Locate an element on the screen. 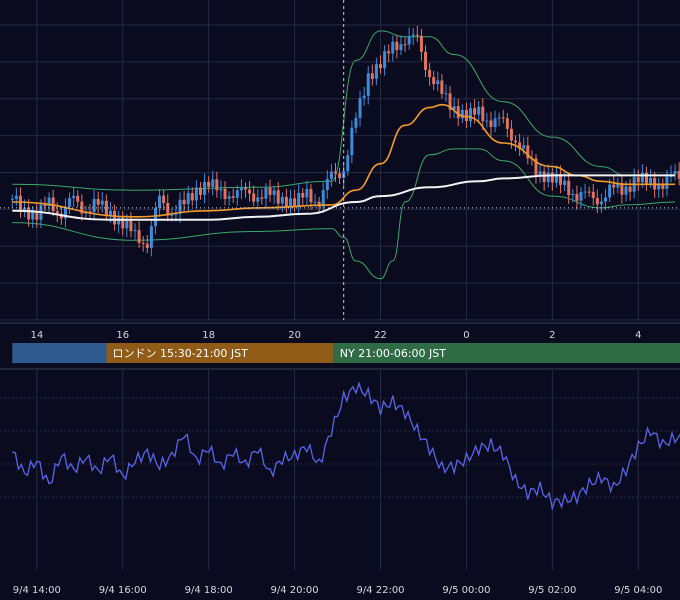 The image size is (680, 600). session-label: ロンドン 15:30-21:00 JST is located at coordinates (181, 353).